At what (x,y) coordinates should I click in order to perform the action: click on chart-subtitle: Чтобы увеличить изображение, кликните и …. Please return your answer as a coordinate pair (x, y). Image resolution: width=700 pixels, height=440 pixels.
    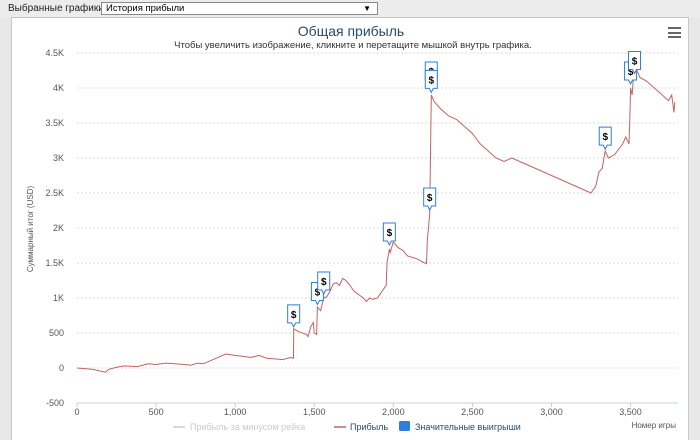
    Looking at the image, I should click on (353, 45).